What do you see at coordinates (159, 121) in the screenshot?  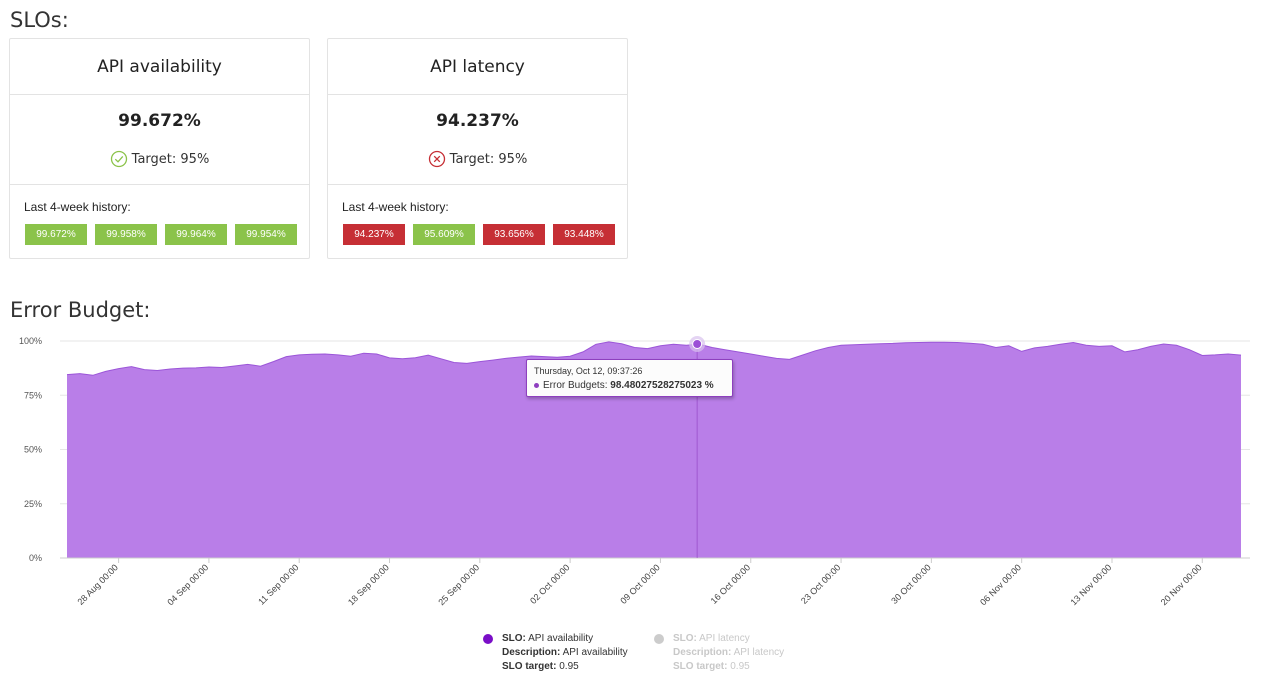 I see `slo-value: 99.672%` at bounding box center [159, 121].